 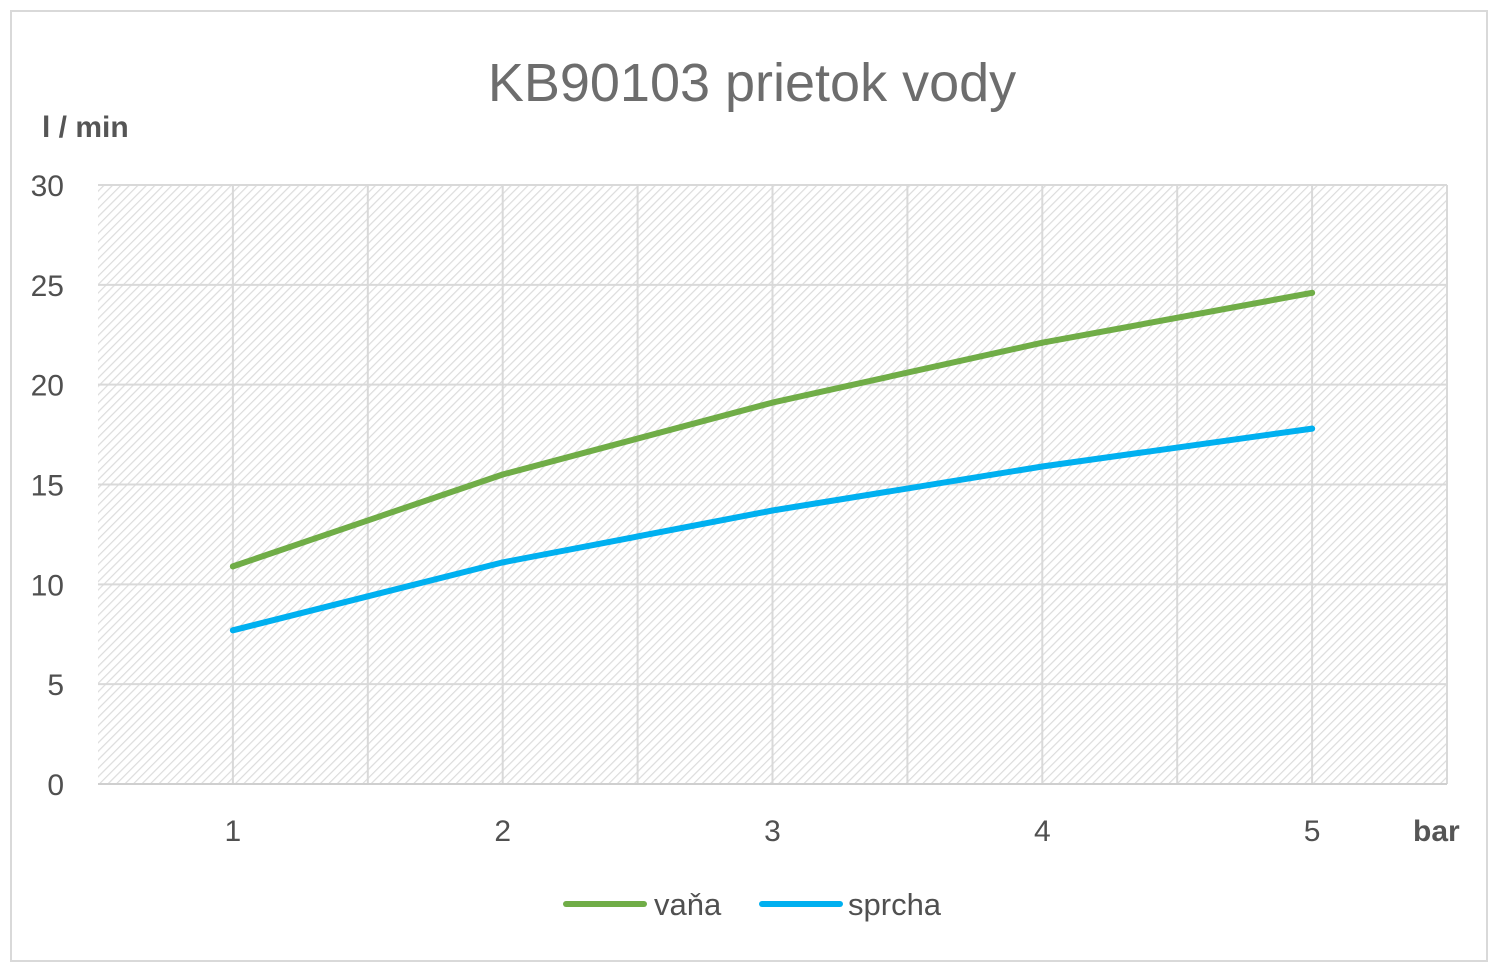 I want to click on y-tick-label: 10, so click(x=47, y=585).